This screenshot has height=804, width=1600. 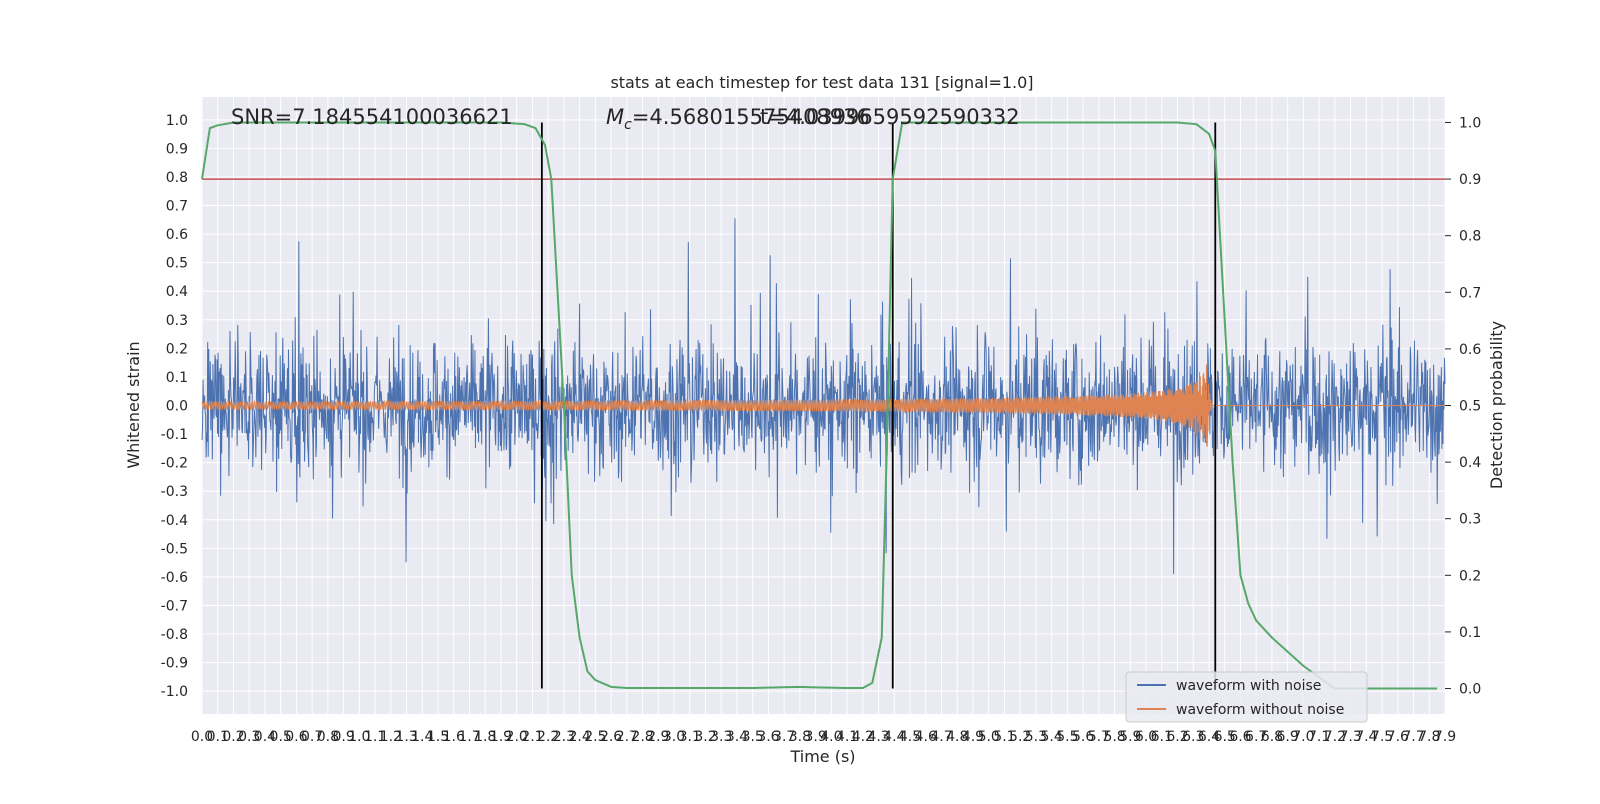 What do you see at coordinates (174, 692) in the screenshot?
I see `y-tick-label: -1.0` at bounding box center [174, 692].